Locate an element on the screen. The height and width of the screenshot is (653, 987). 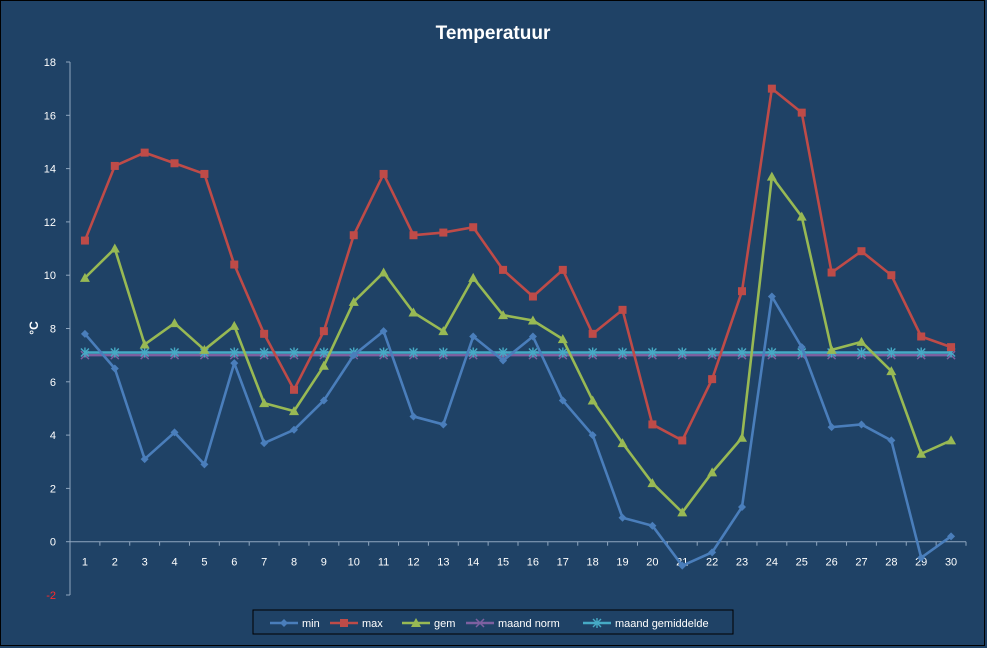
legend-marker-max is located at coordinates (344, 623).